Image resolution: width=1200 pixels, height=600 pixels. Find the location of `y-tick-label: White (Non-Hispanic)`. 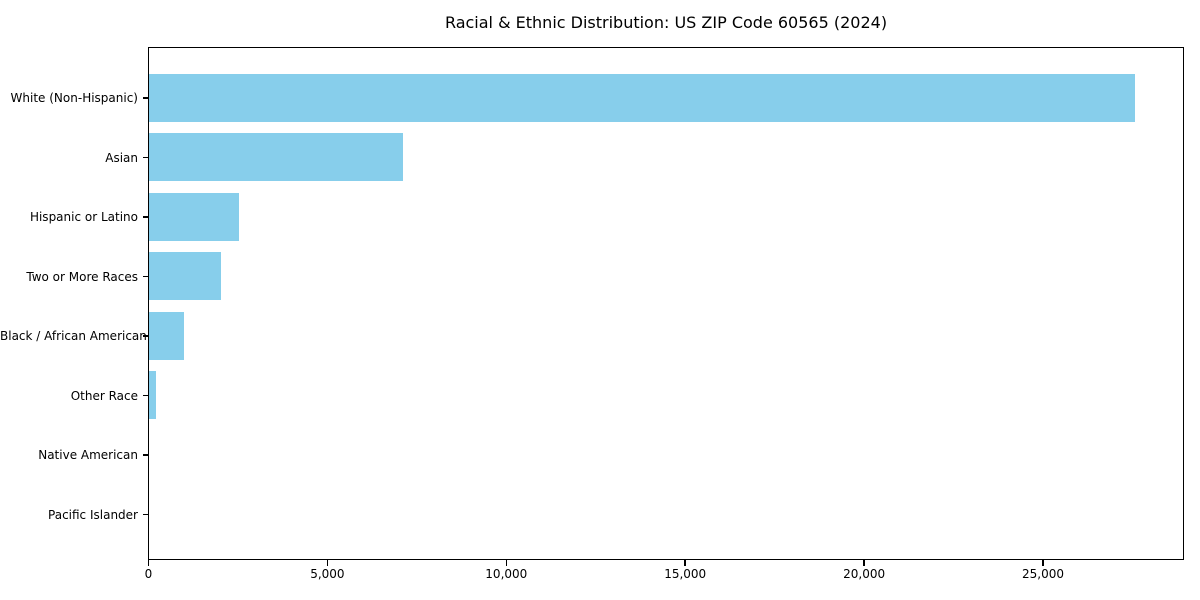

y-tick-label: White (Non-Hispanic) is located at coordinates (74, 98).